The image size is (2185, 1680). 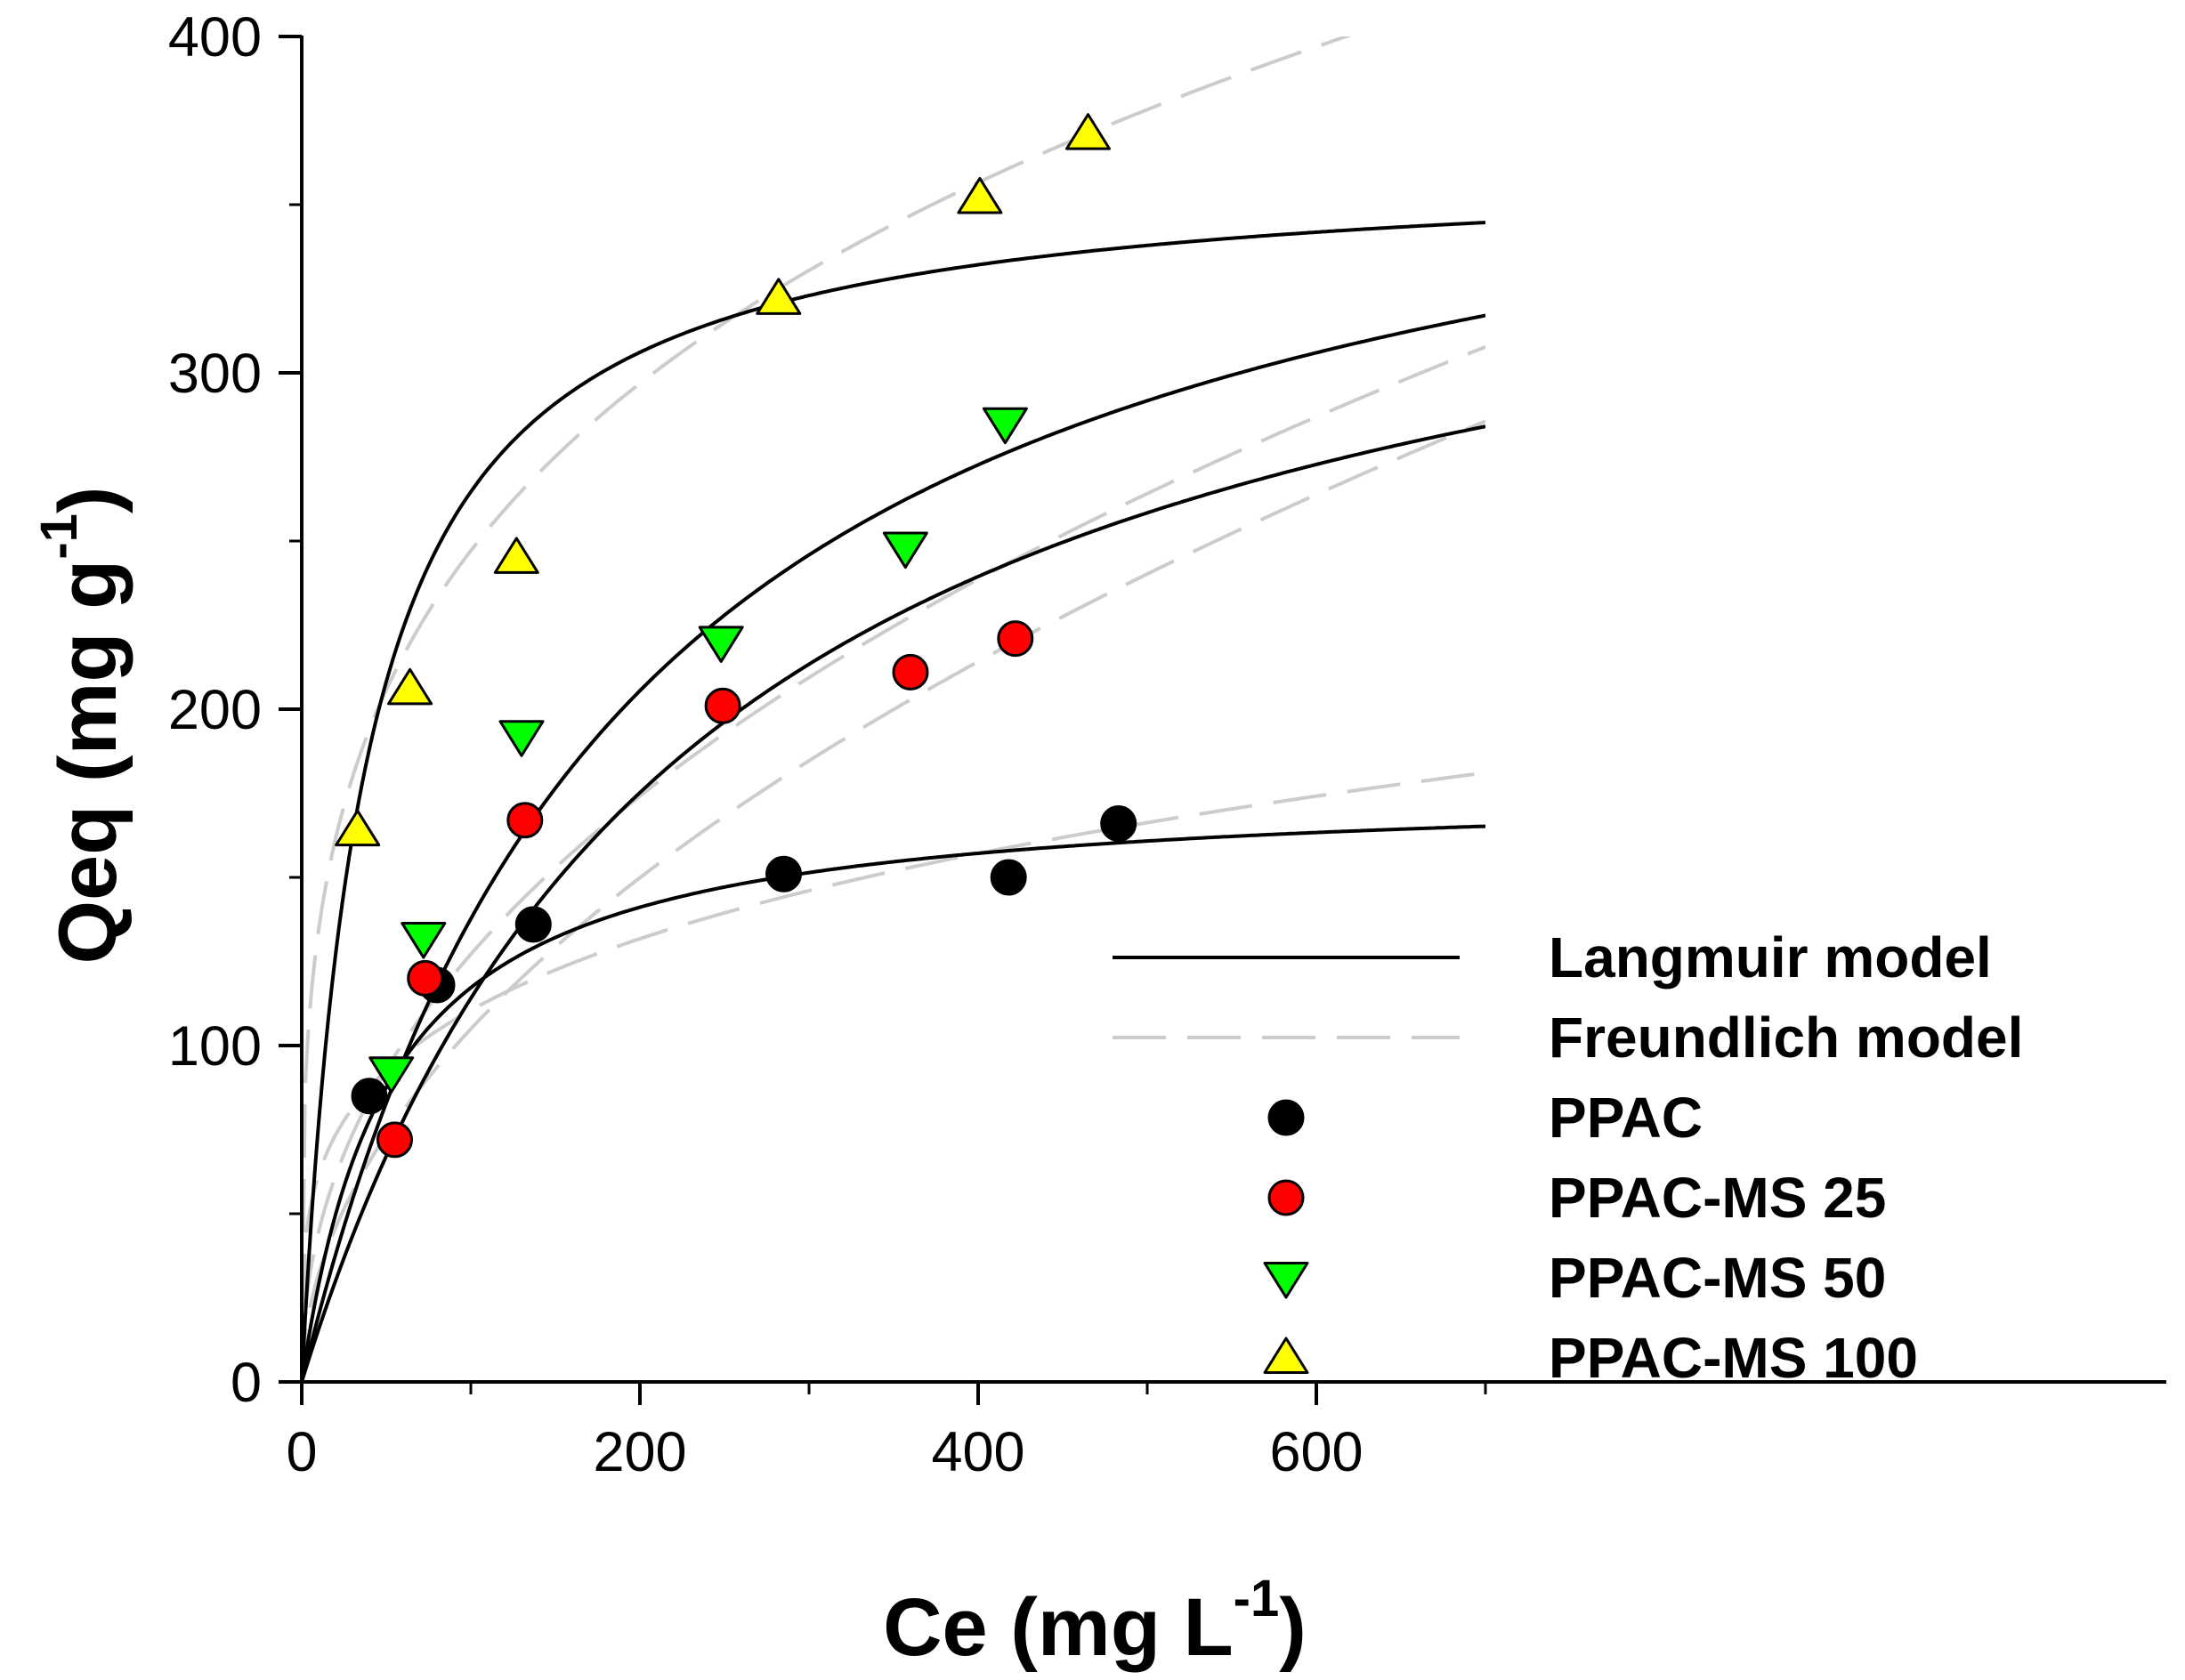 I want to click on x-tick-label: 600, so click(x=1316, y=1452).